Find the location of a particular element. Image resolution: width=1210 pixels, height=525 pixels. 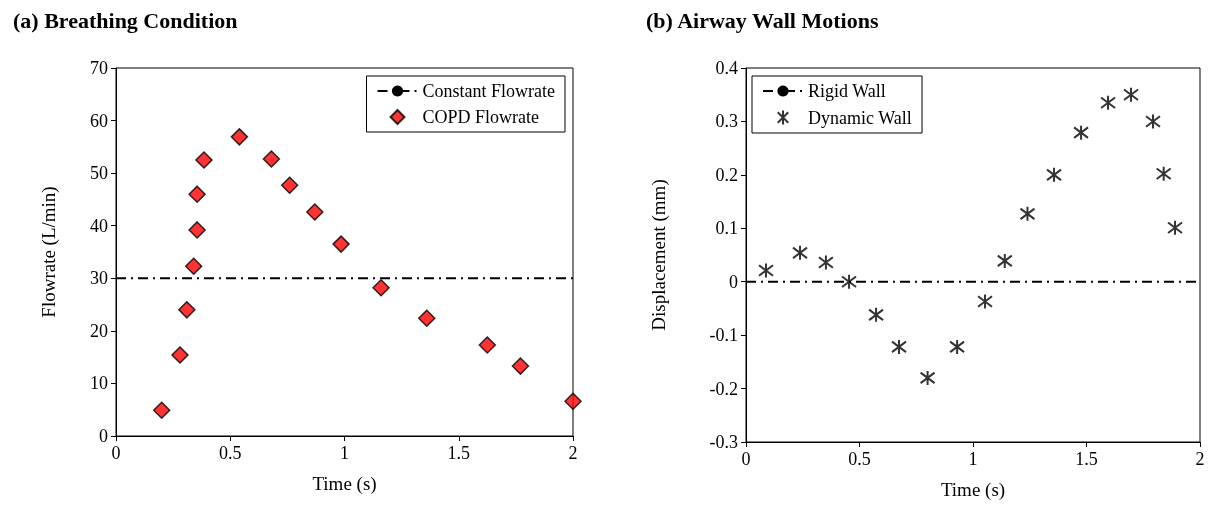

legend-label: COPD Flowrate is located at coordinates (481, 117).